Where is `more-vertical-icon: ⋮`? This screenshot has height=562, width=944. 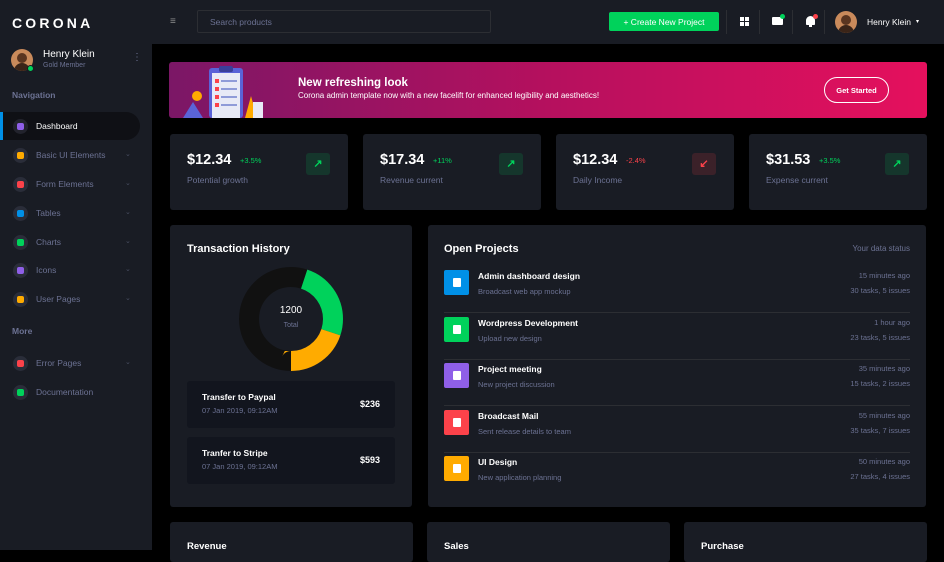 more-vertical-icon: ⋮ is located at coordinates (137, 57).